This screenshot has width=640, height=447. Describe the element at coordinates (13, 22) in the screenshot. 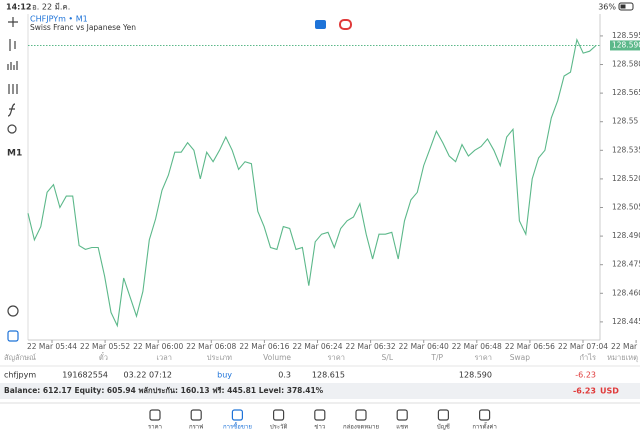

I see `crosshair-tool` at that location.